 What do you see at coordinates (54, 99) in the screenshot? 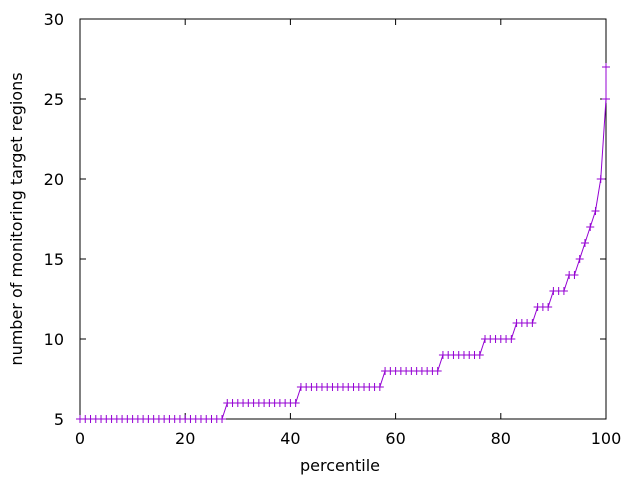
I see `y-tick-label: 25` at bounding box center [54, 99].